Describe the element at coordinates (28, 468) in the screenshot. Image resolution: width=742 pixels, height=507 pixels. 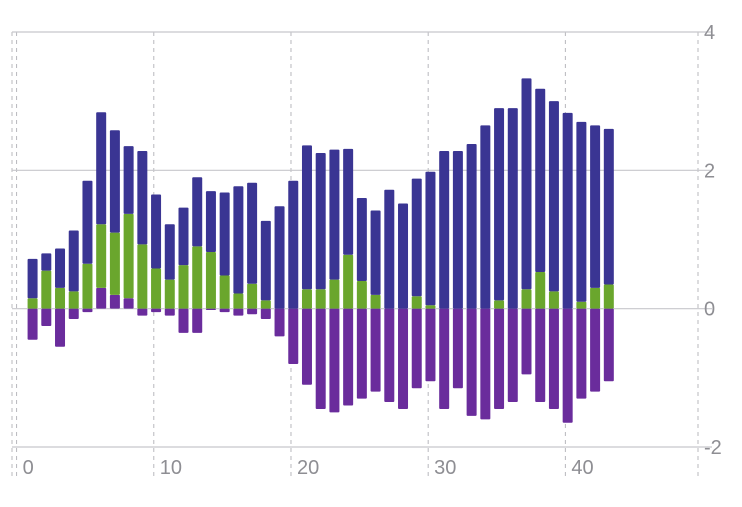
I see `x-tick-label: 0` at that location.